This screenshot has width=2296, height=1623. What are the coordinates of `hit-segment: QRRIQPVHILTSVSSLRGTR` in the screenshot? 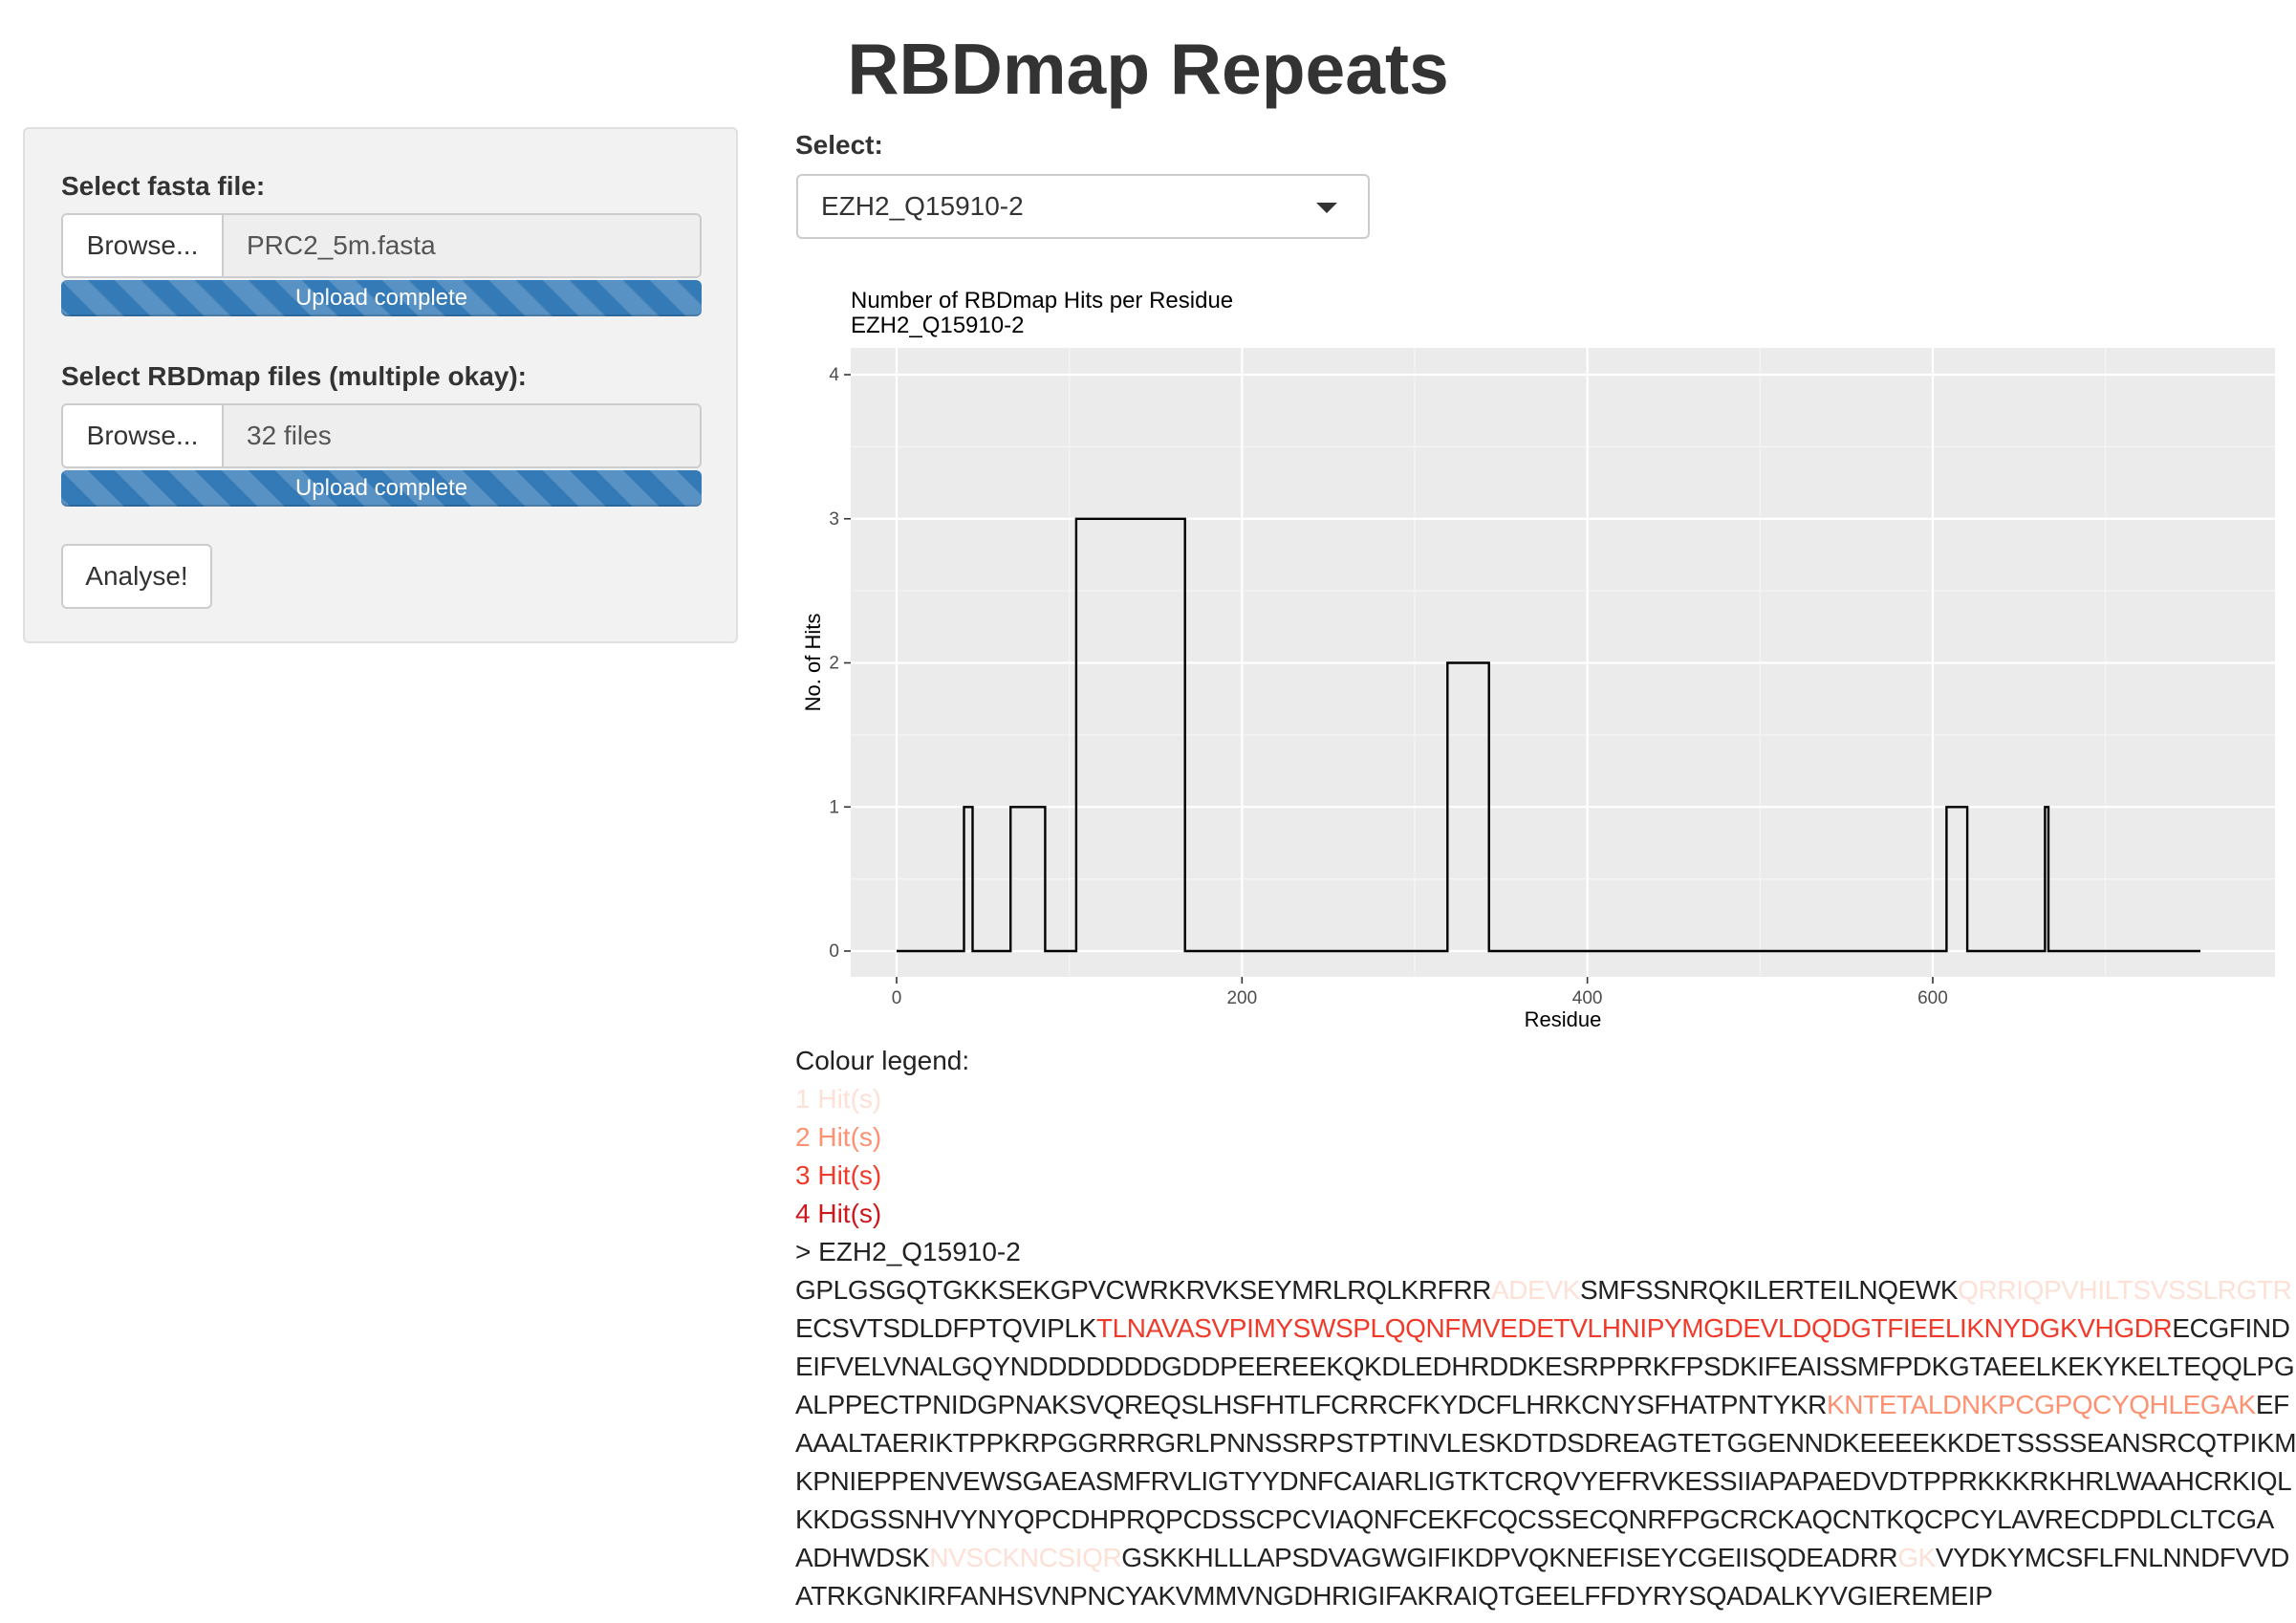 It's located at (2125, 1290).